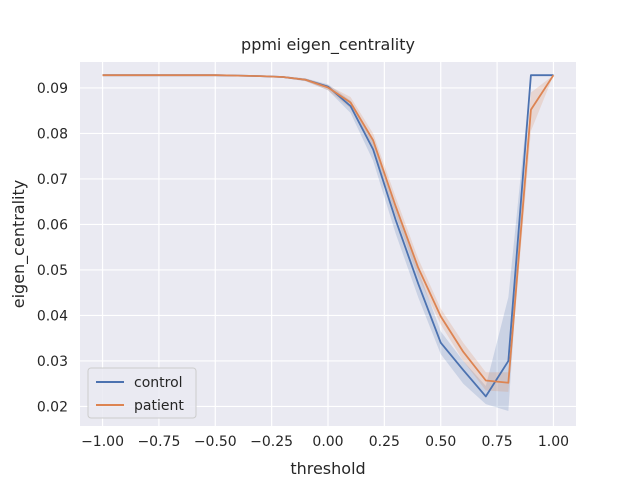 The image size is (640, 480). Describe the element at coordinates (327, 442) in the screenshot. I see `x-tick-label: 0.00` at that location.